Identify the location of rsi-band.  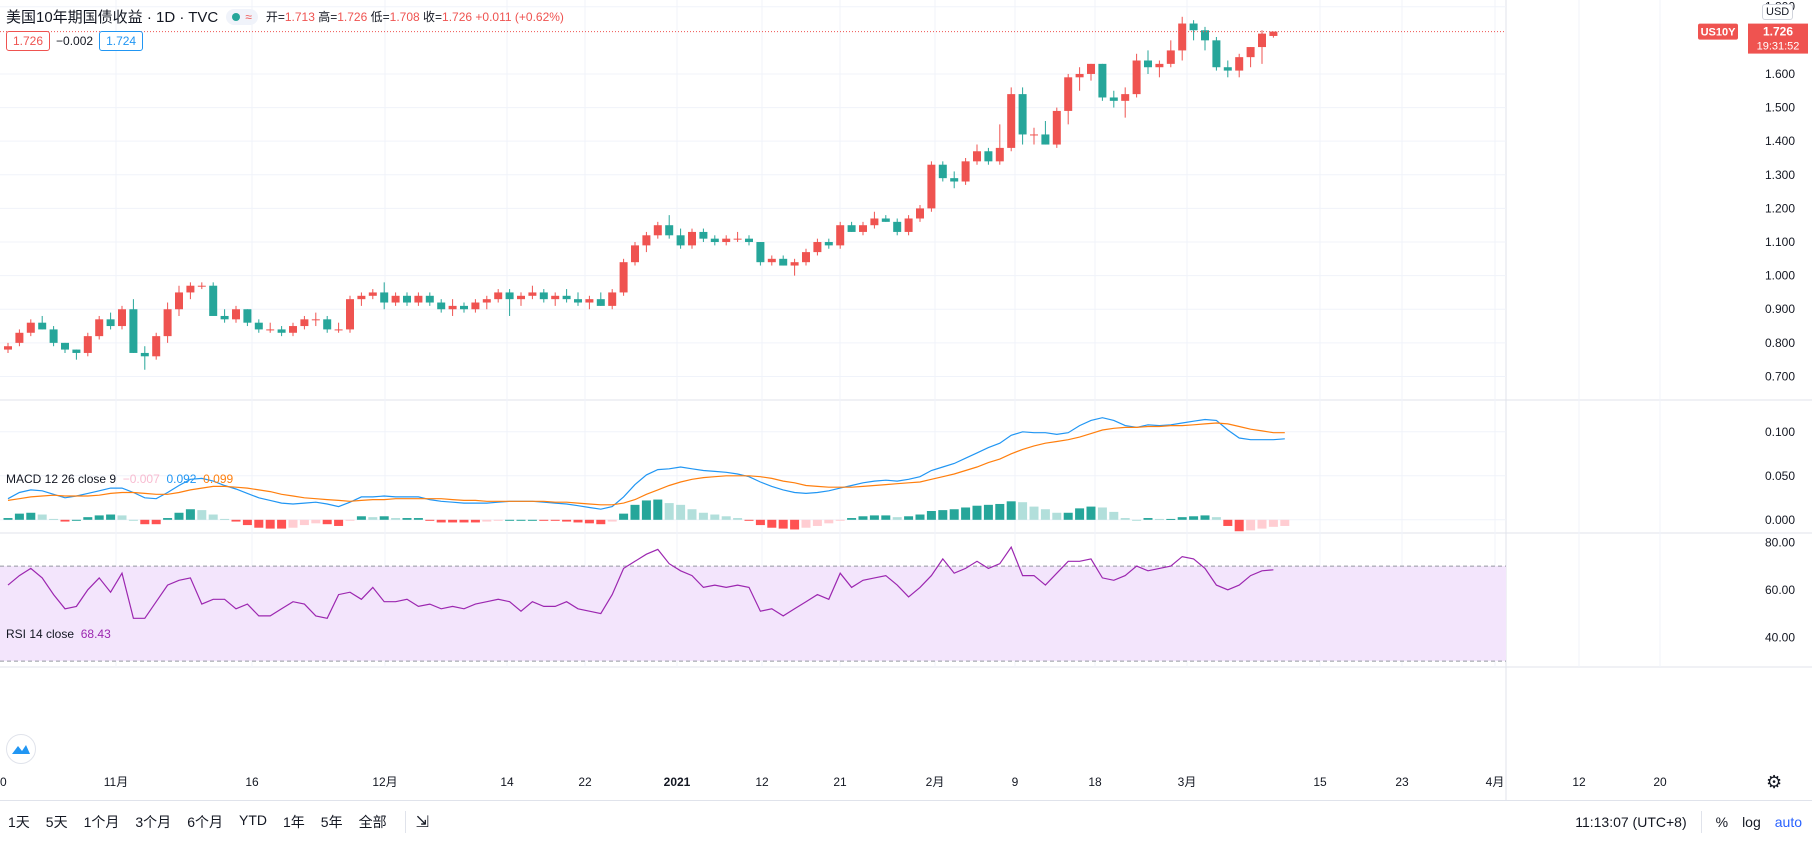
(753, 613).